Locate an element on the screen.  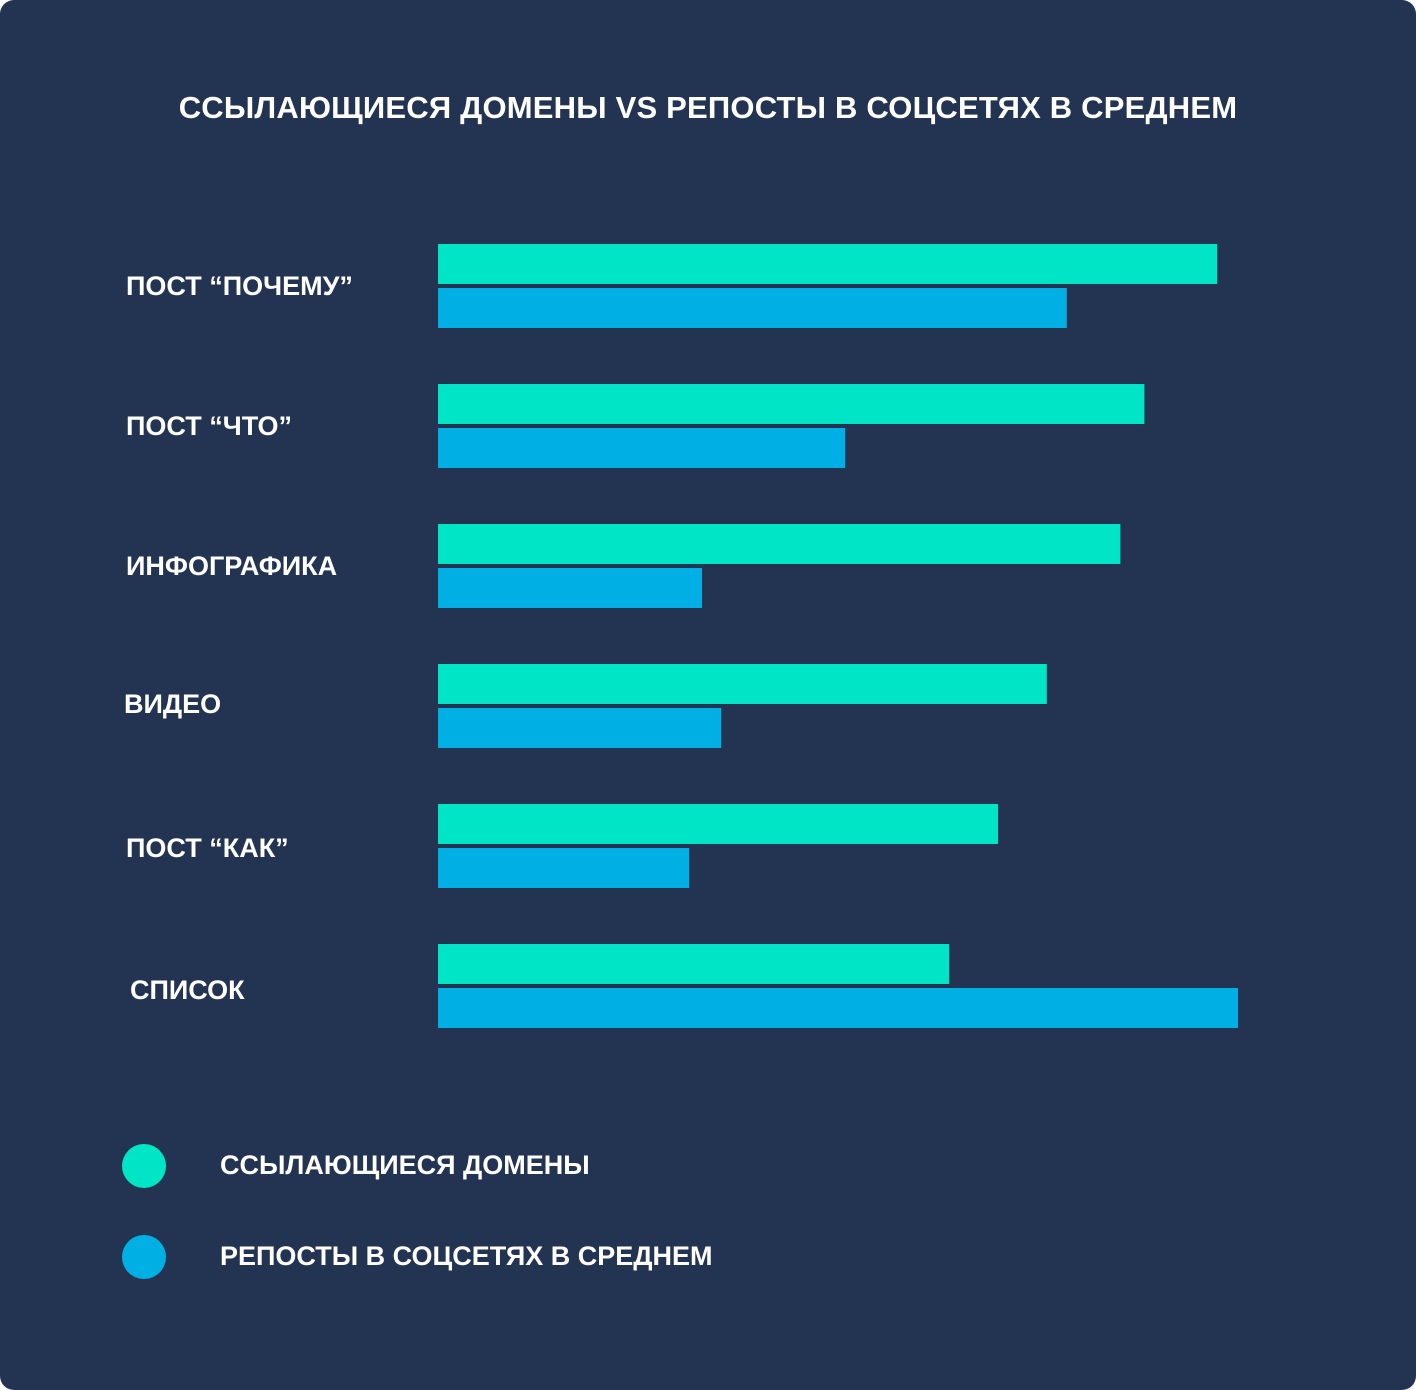
category-label-3: ИНФОГРАФИКА is located at coordinates (231, 566).